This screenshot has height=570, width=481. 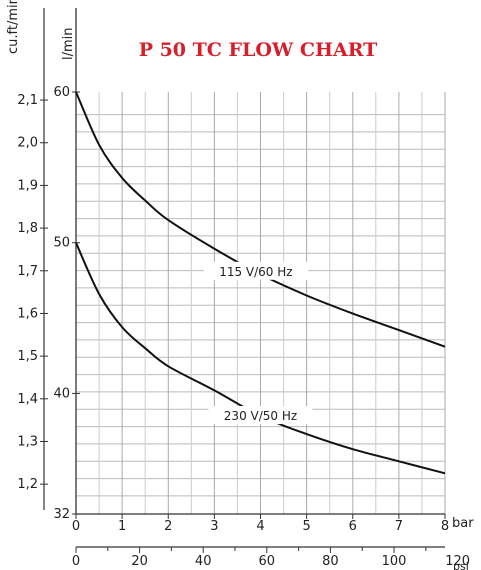 I want to click on y-left-tick-label: 1,2, so click(x=27, y=484).